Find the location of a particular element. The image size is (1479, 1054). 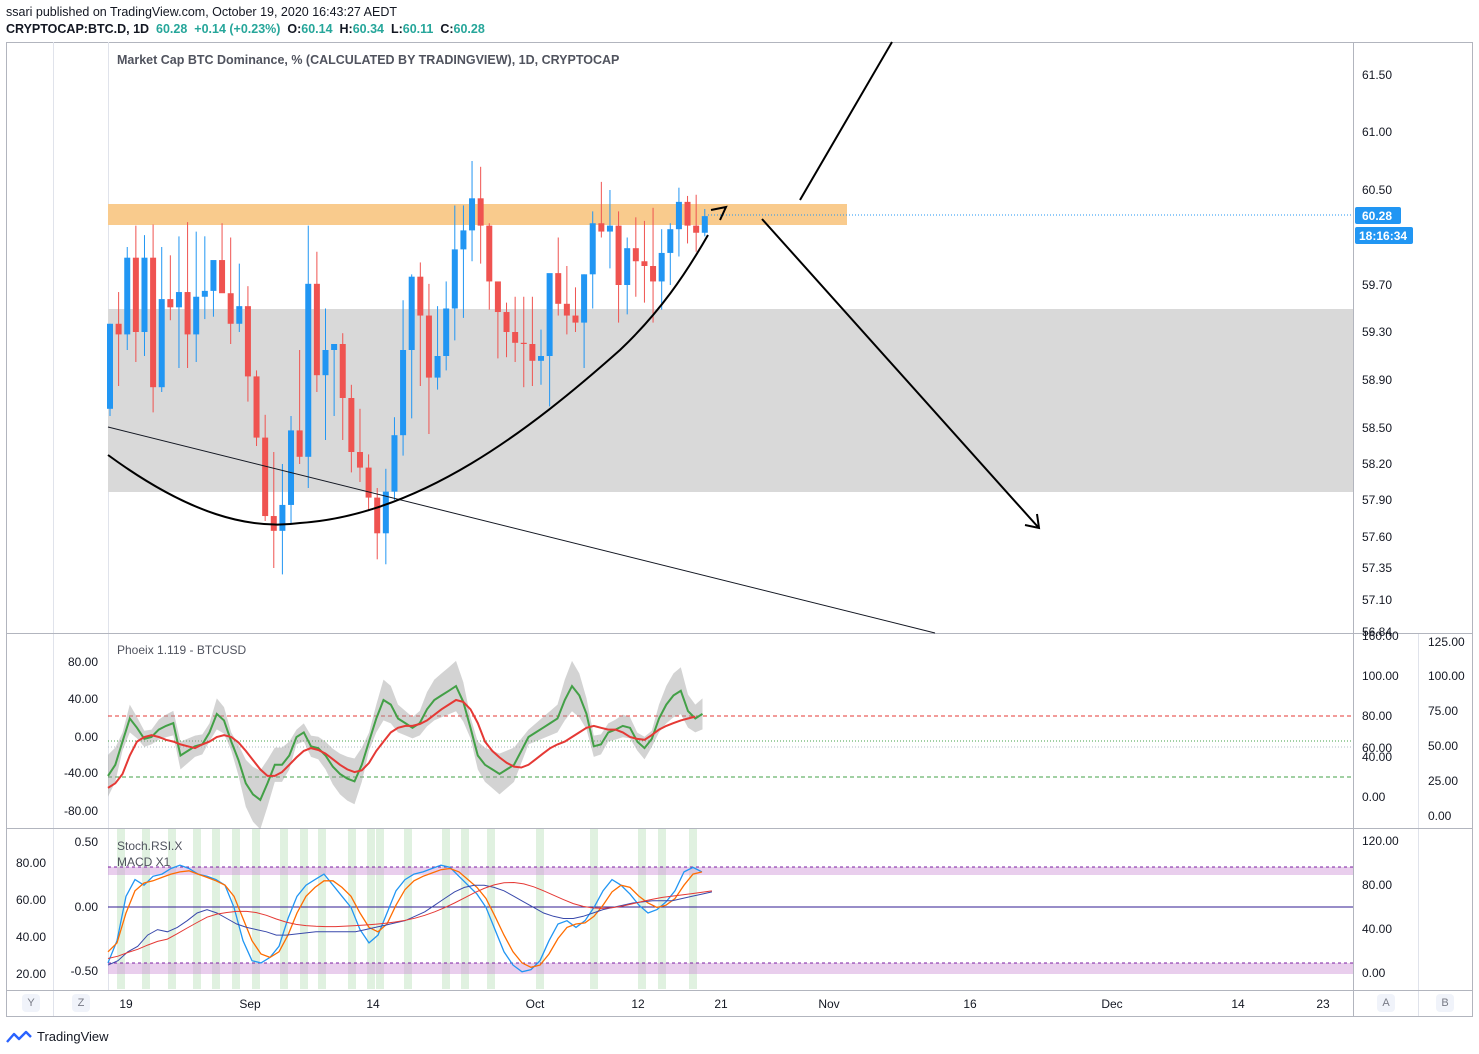

phoeix-left-tick: 0.00 is located at coordinates (87, 737).